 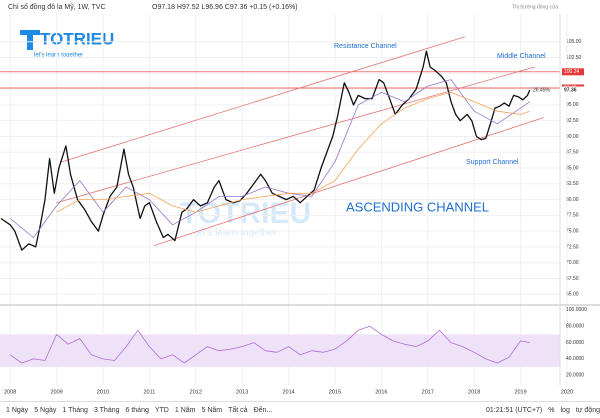 I want to click on series-line, so click(x=269, y=344).